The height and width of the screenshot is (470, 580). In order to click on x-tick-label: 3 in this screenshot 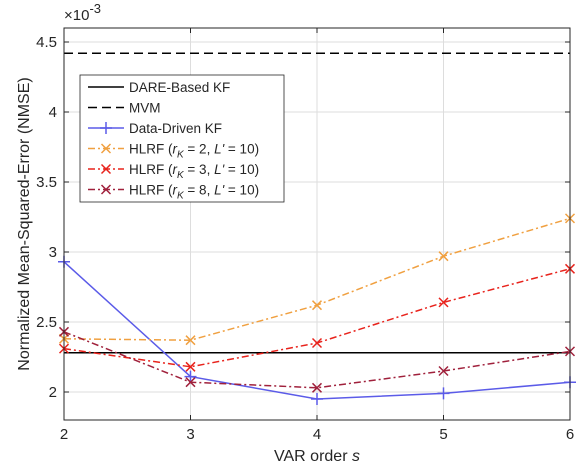, I will do `click(190, 434)`.